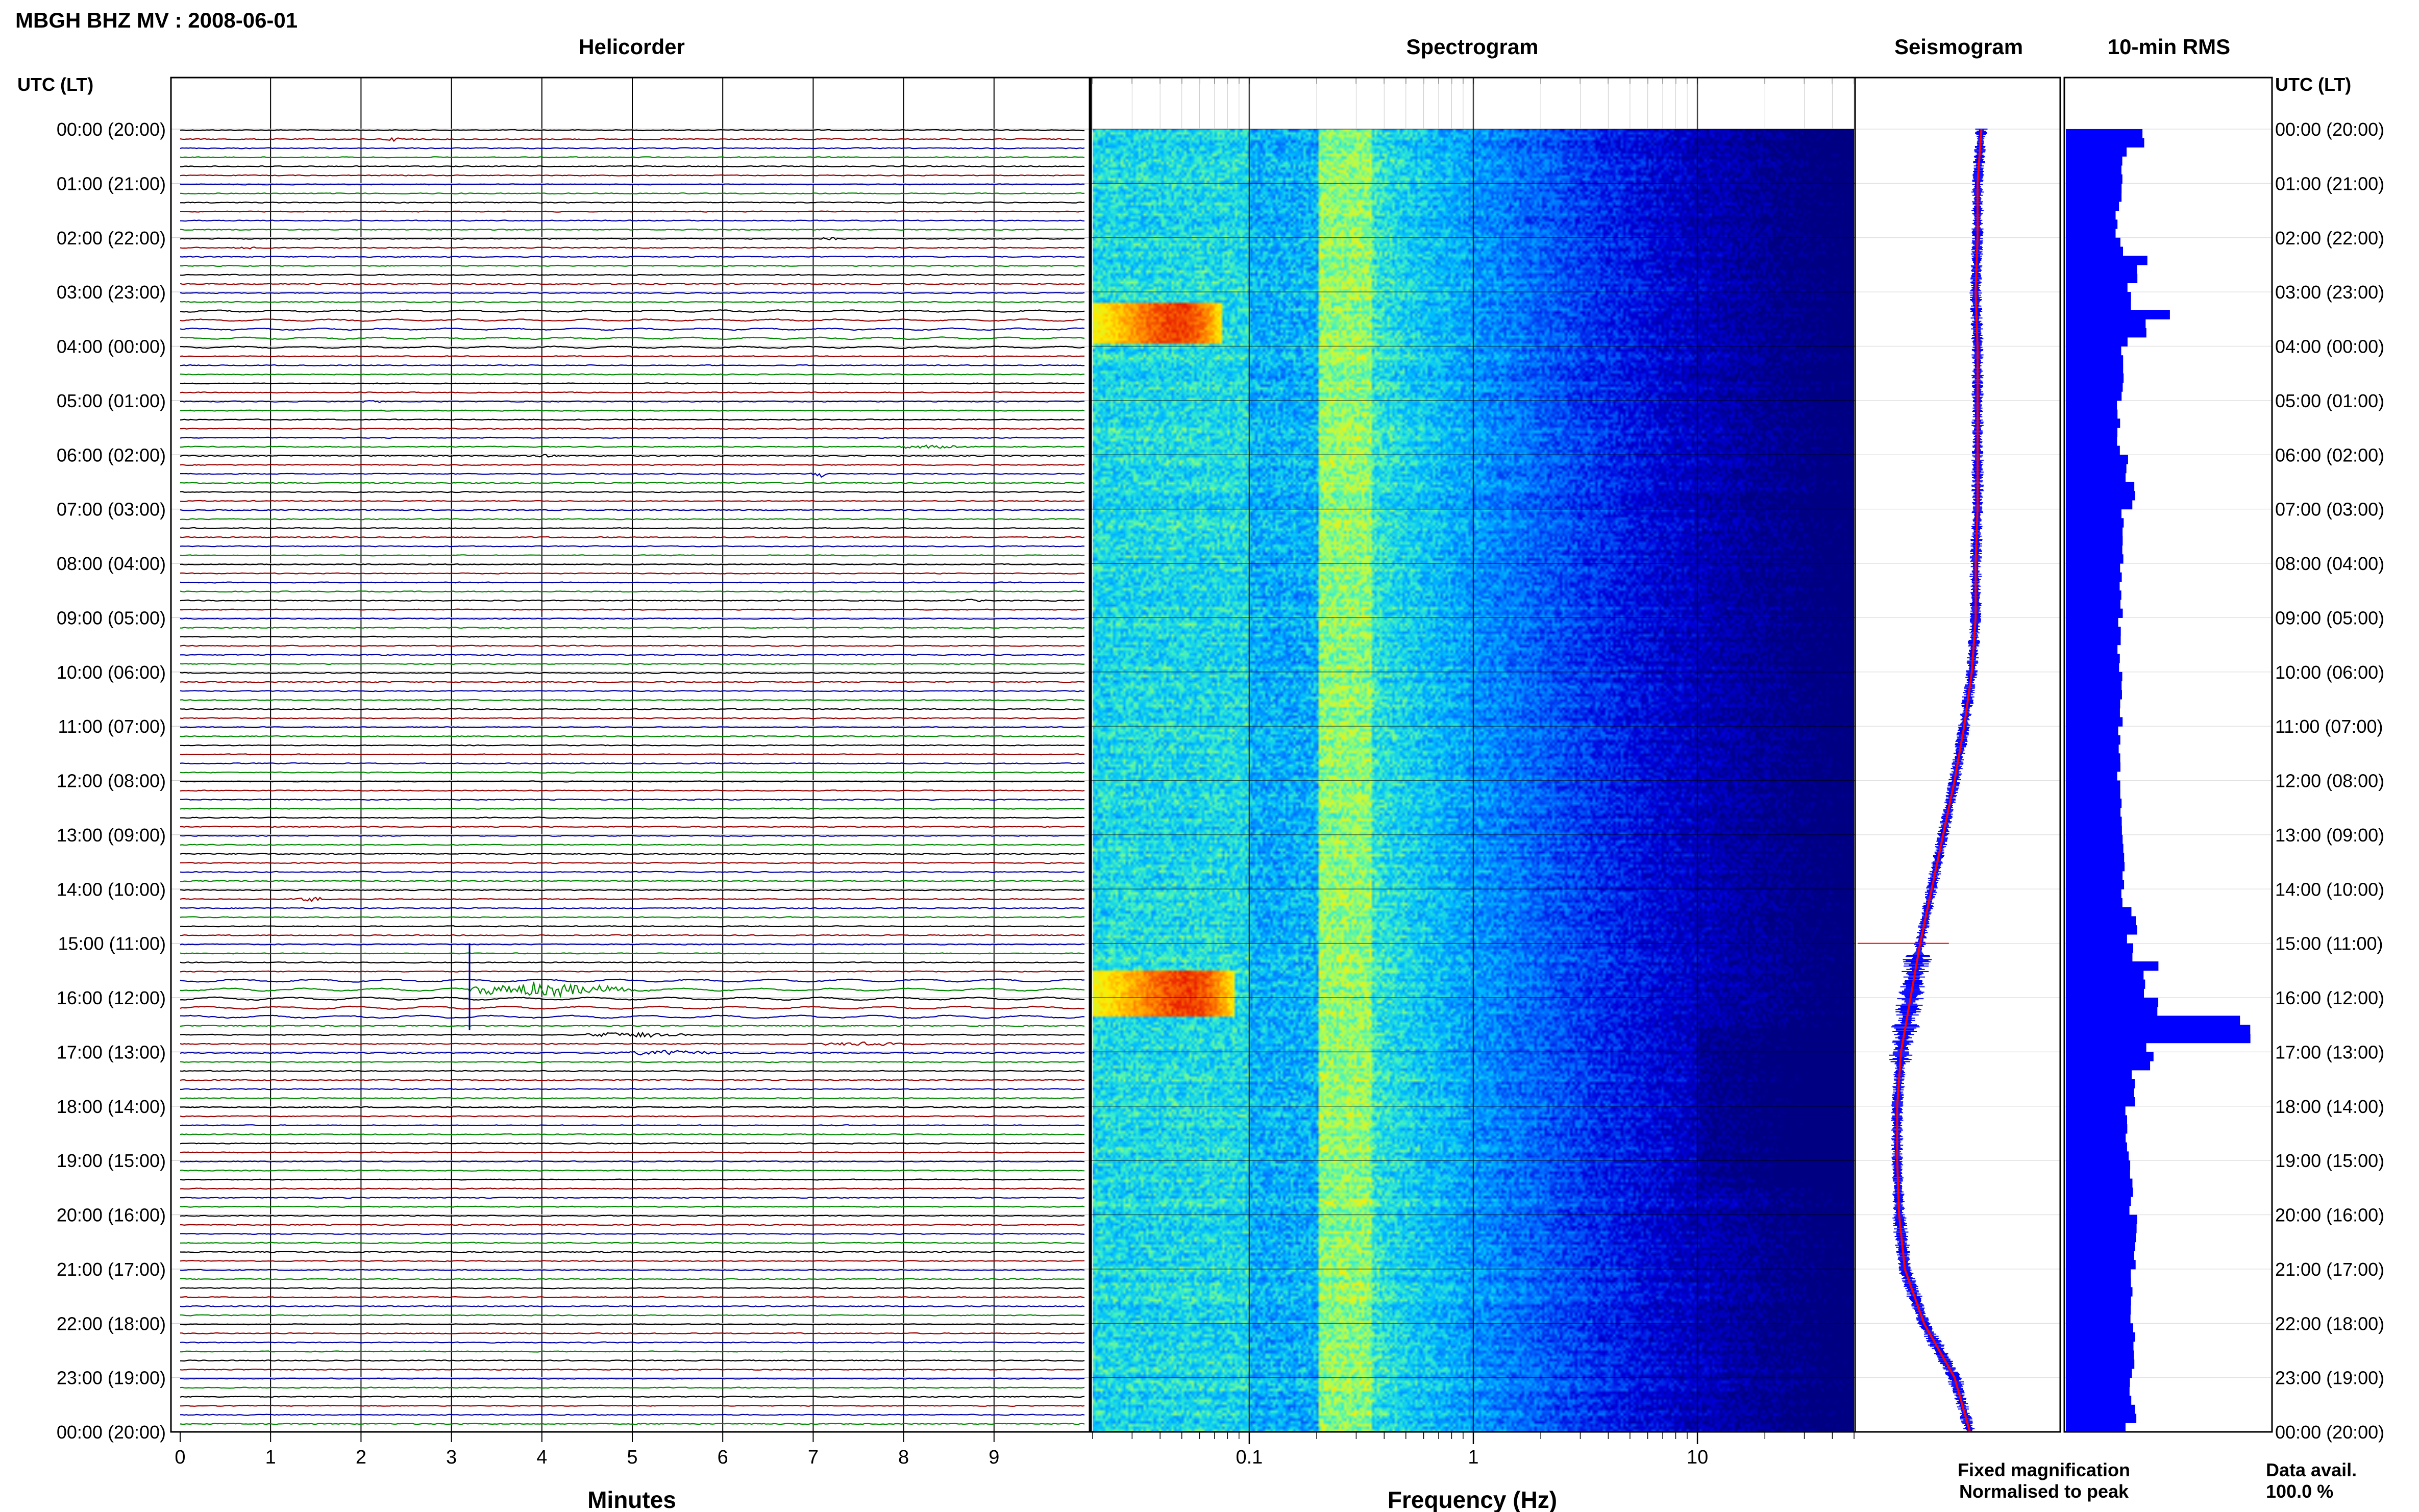 The width and height of the screenshot is (2419, 1512). I want to click on time-label-right: 06:00 (02:00), so click(2329, 454).